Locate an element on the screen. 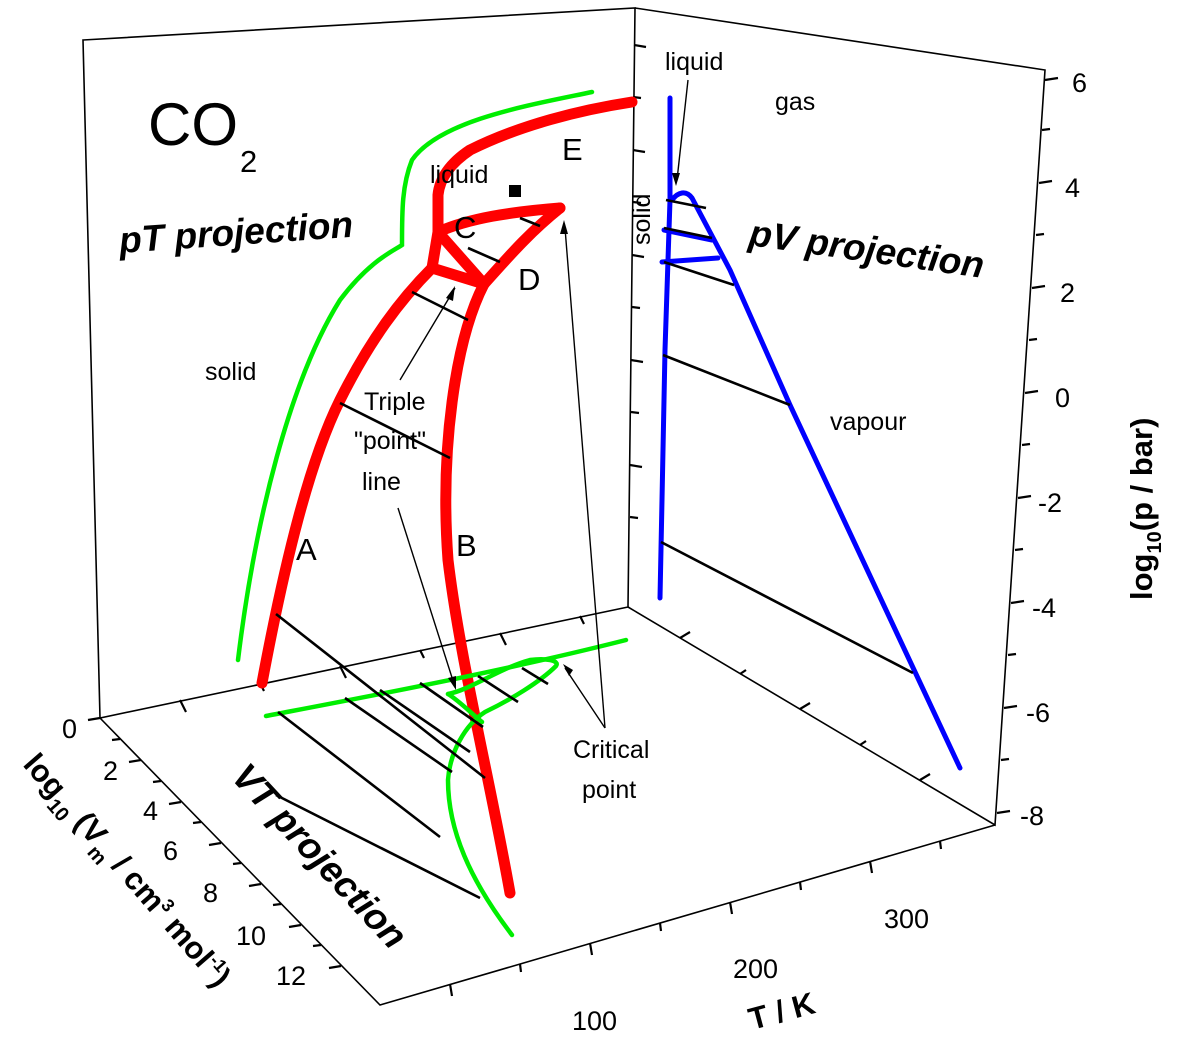 The height and width of the screenshot is (1058, 1184). title-subscript: 2 is located at coordinates (248, 161).